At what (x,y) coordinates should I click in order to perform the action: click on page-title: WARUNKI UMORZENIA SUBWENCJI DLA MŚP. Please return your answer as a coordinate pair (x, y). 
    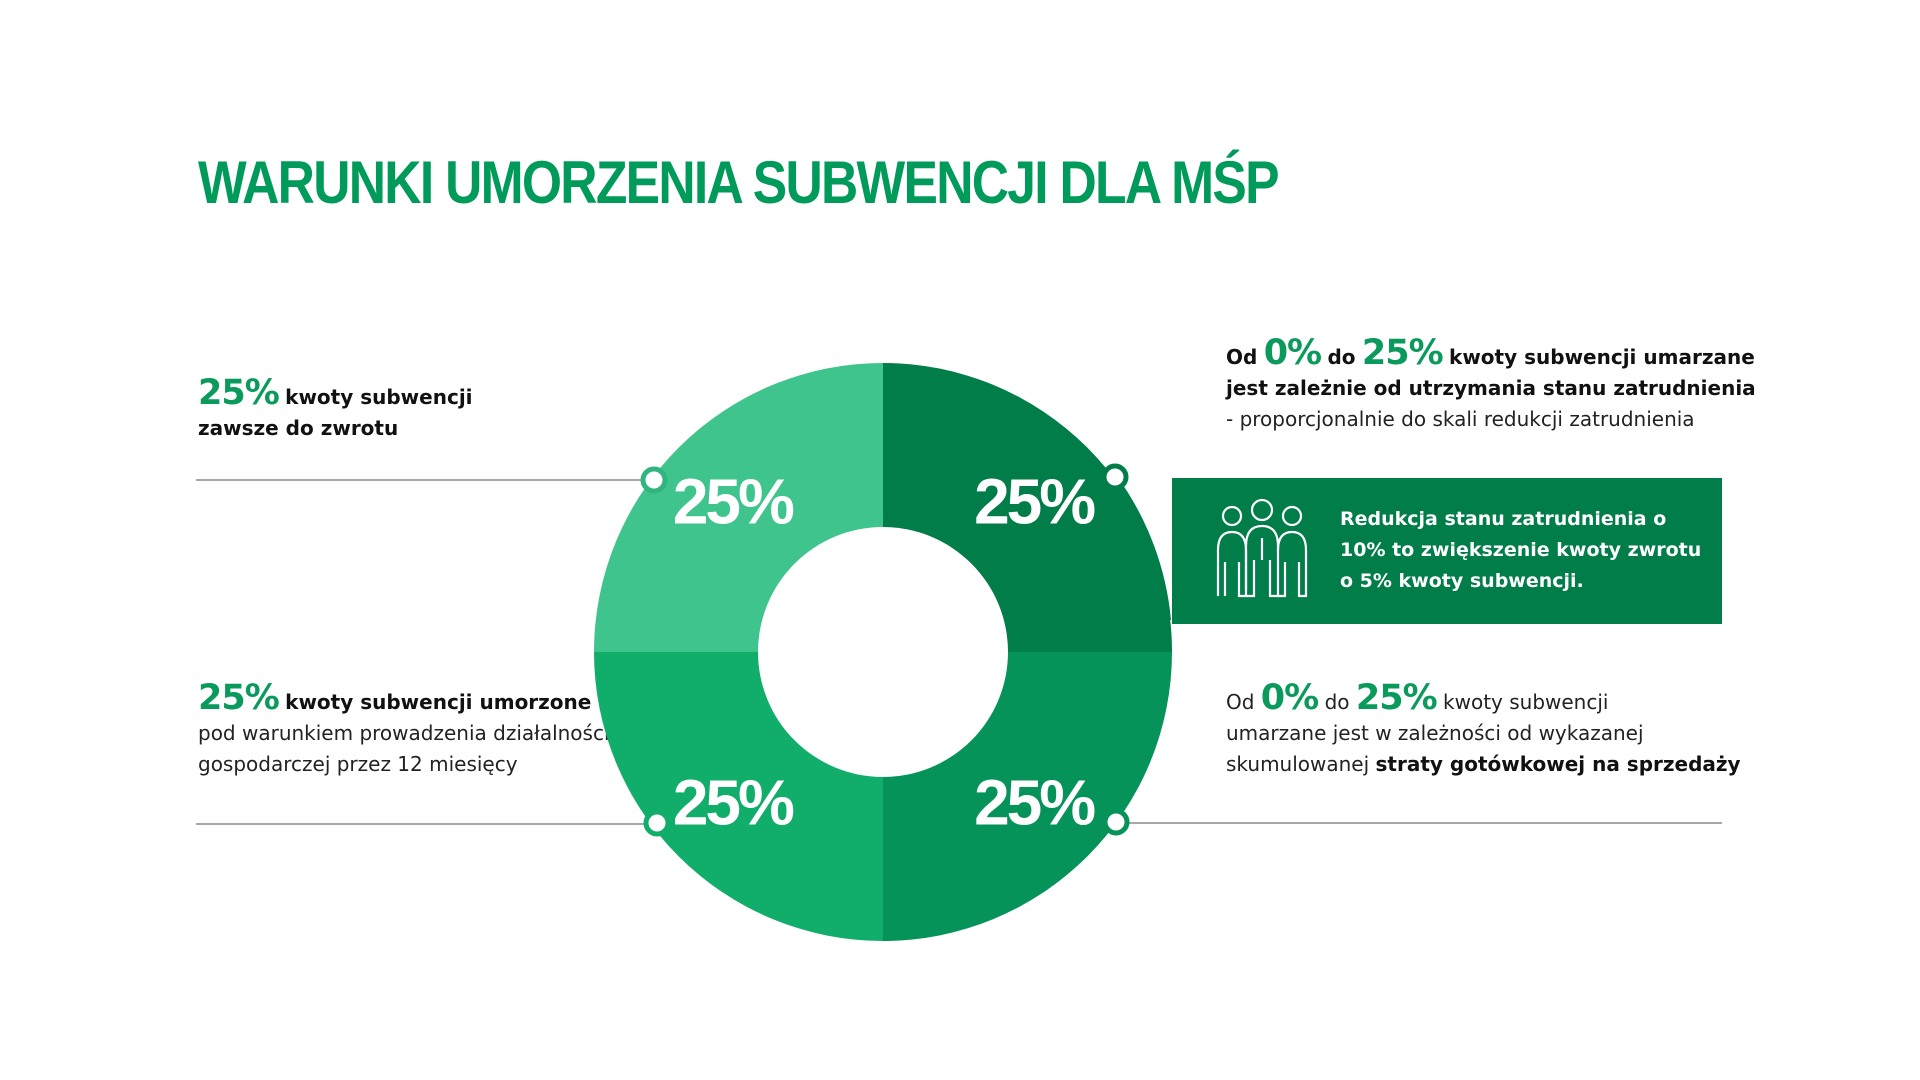
    Looking at the image, I should click on (738, 182).